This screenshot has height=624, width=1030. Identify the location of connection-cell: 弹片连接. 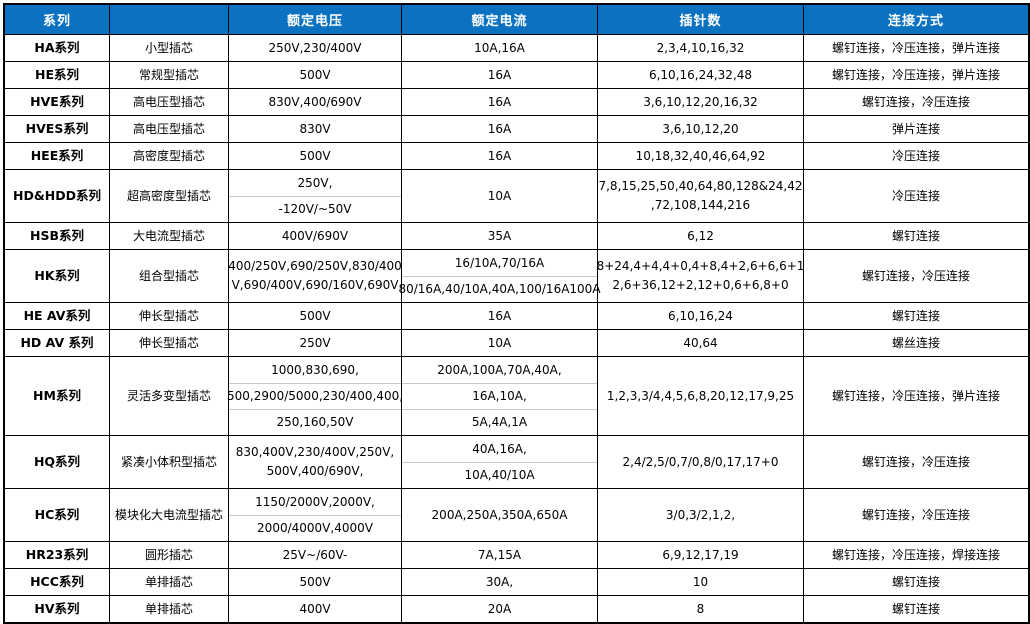
(915, 129).